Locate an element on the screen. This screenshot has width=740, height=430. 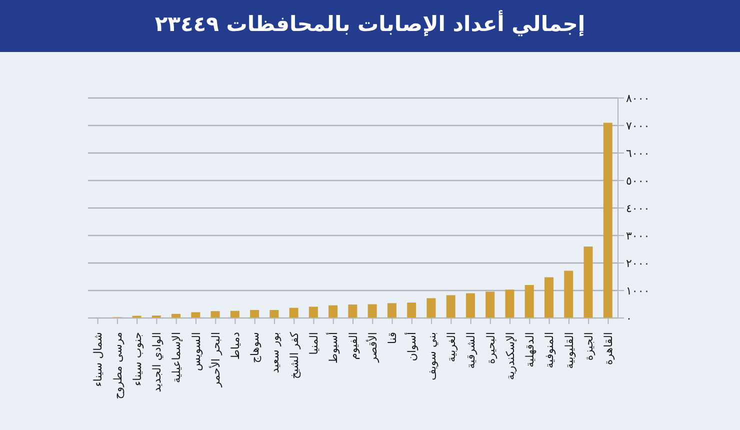
x-tick-label: الإسكندرية is located at coordinates (510, 356).